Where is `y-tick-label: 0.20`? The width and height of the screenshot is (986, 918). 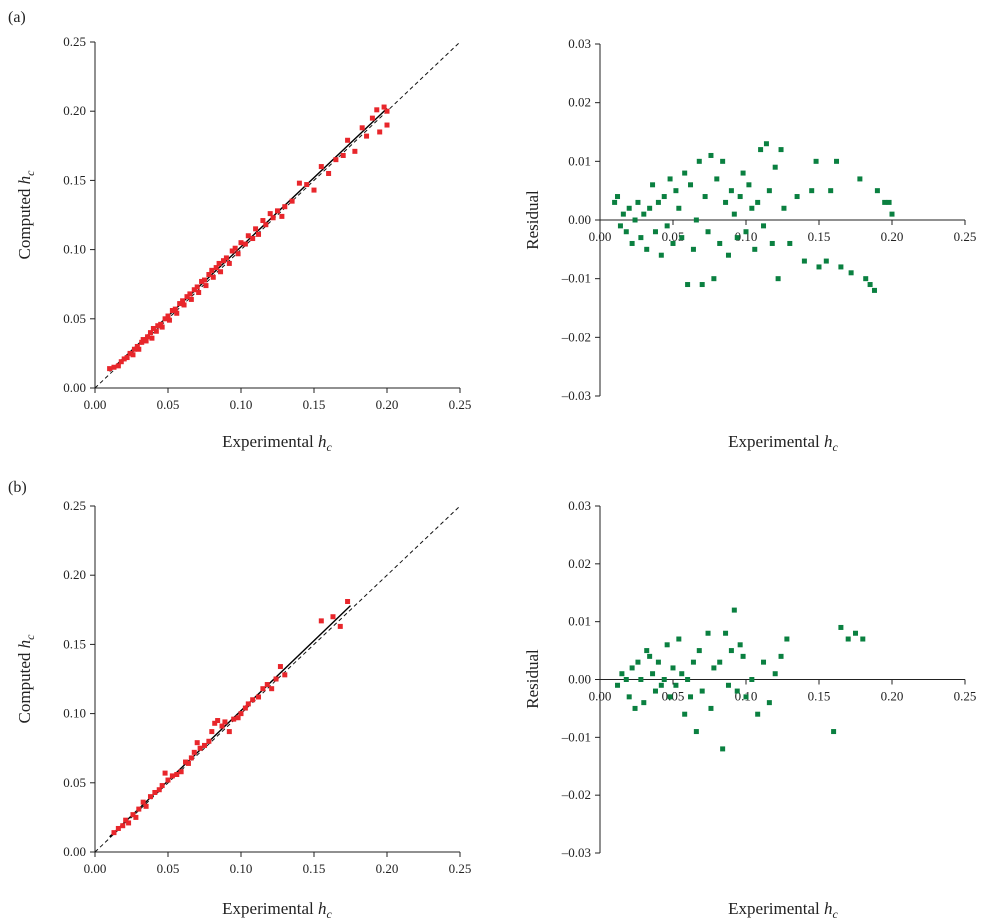 y-tick-label: 0.20 is located at coordinates (74, 574).